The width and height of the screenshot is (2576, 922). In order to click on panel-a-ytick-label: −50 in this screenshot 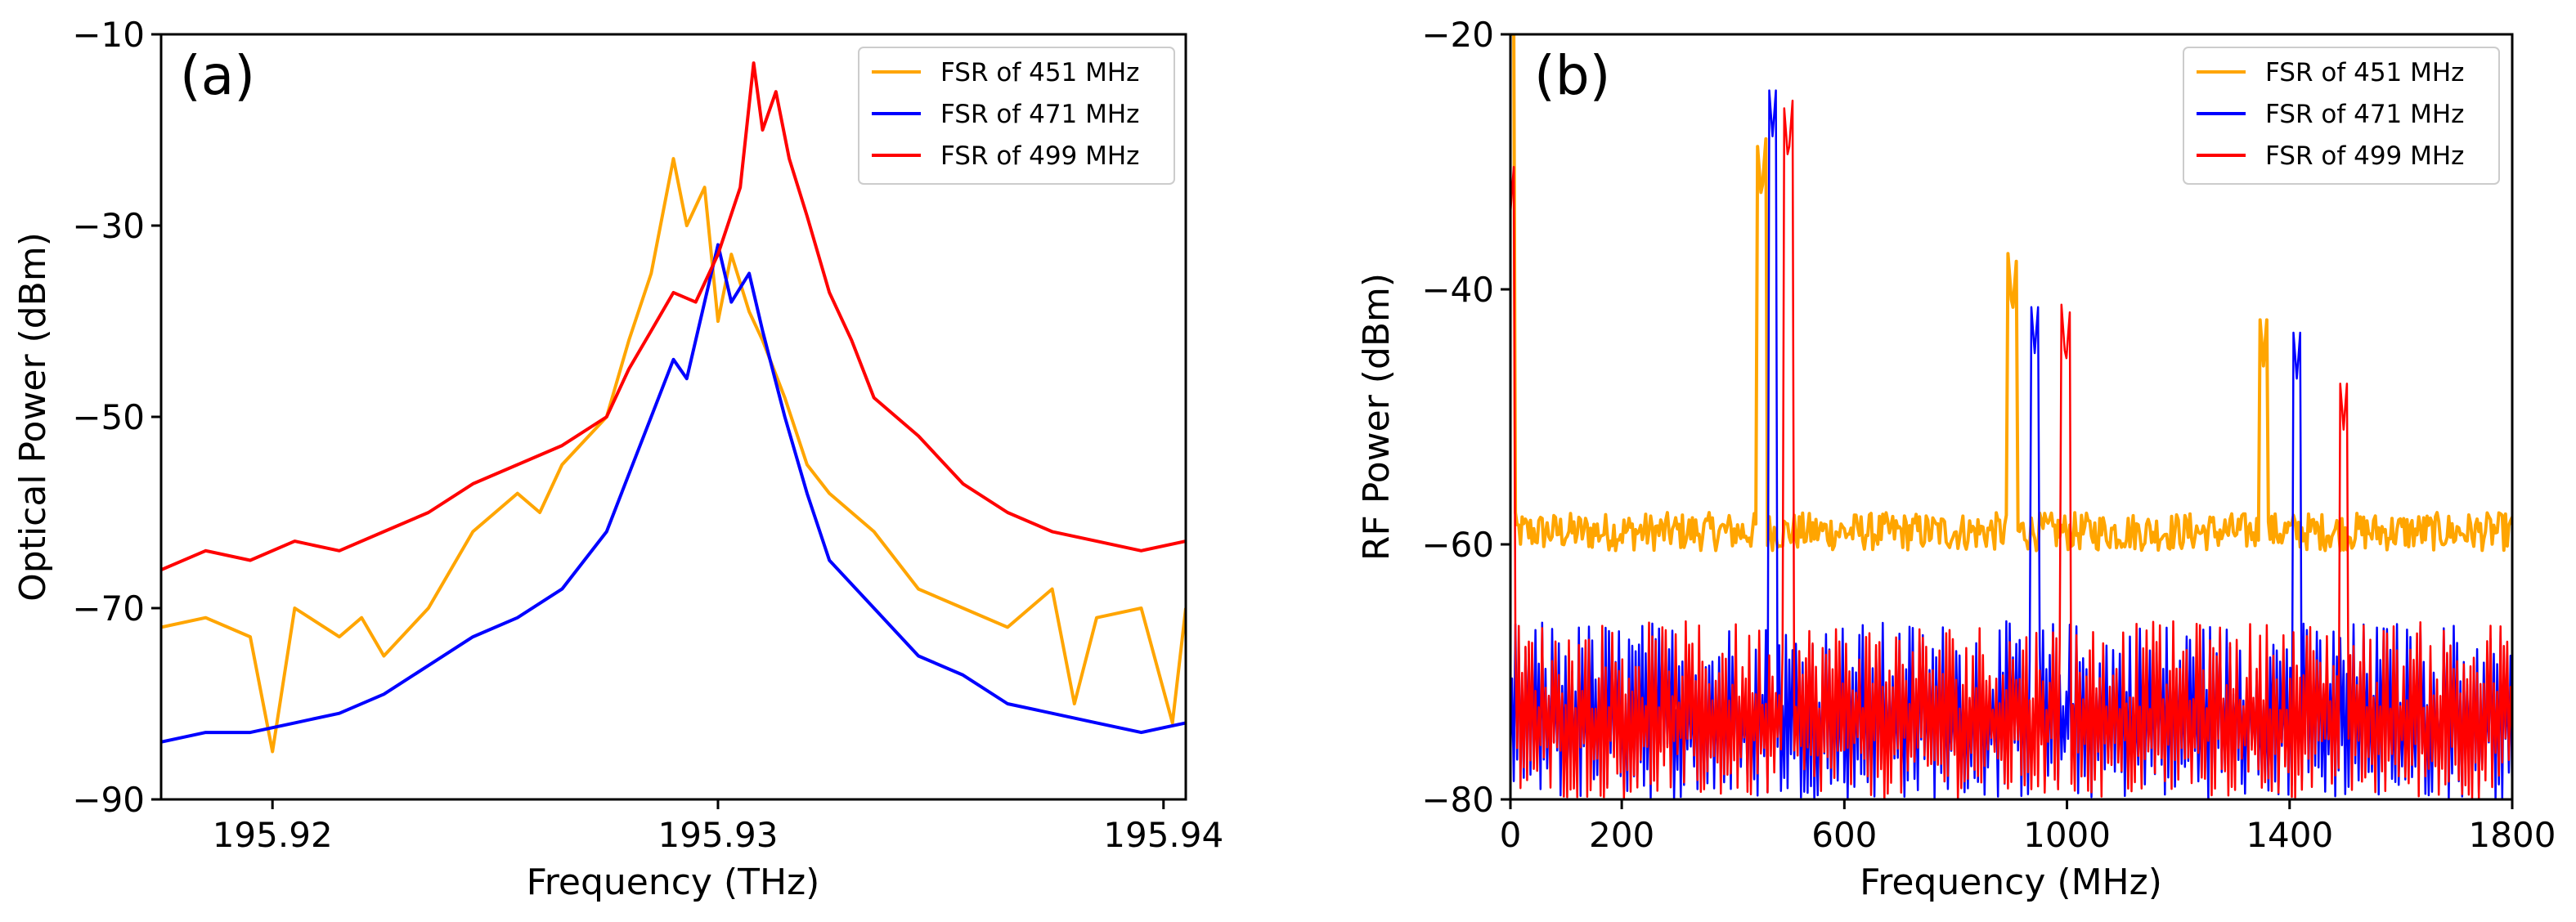, I will do `click(108, 417)`.